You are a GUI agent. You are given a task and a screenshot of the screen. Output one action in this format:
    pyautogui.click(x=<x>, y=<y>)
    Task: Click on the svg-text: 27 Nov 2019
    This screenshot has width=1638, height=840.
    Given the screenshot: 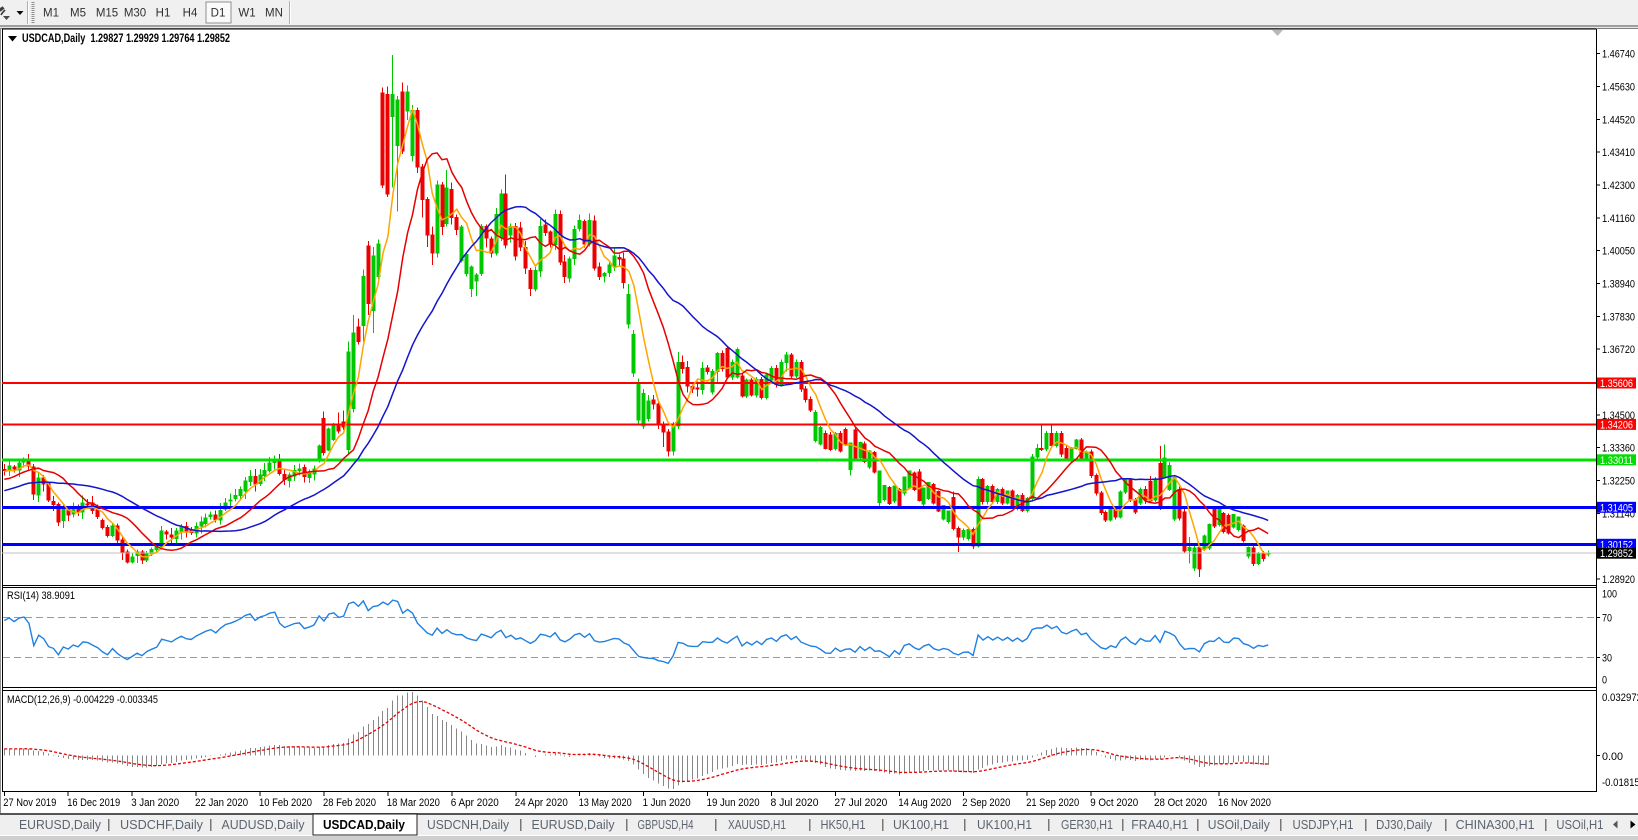 What is the action you would take?
    pyautogui.click(x=29, y=803)
    